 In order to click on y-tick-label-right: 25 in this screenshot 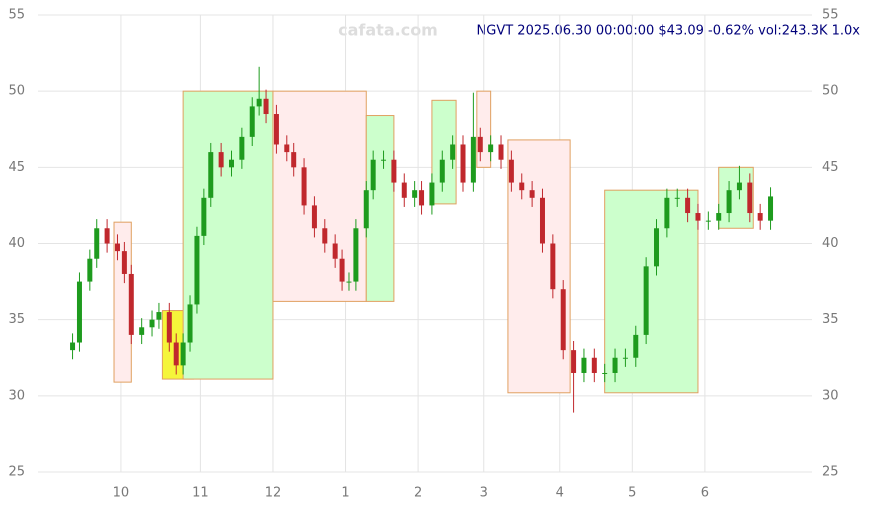, I will do `click(830, 472)`.